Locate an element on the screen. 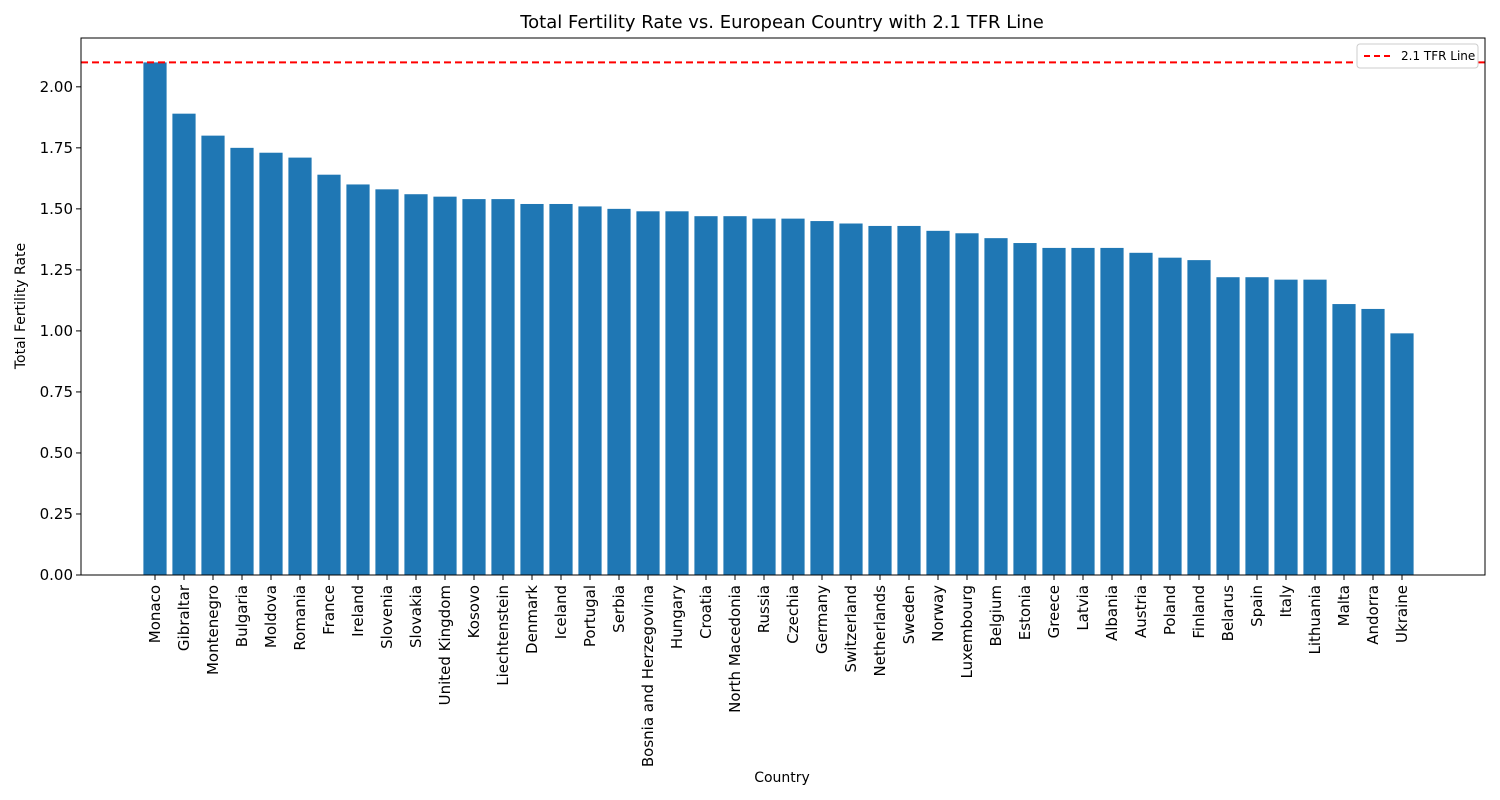  x-tick-label: Iceland is located at coordinates (561, 612).